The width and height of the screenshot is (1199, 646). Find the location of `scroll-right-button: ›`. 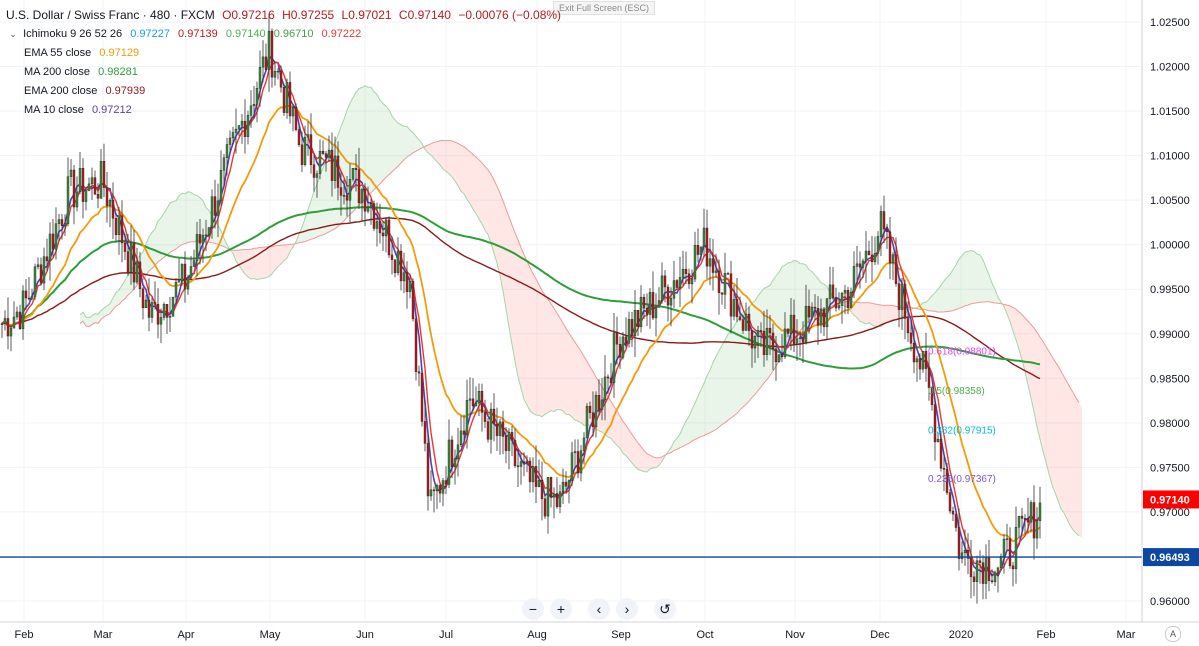

scroll-right-button: › is located at coordinates (627, 609).